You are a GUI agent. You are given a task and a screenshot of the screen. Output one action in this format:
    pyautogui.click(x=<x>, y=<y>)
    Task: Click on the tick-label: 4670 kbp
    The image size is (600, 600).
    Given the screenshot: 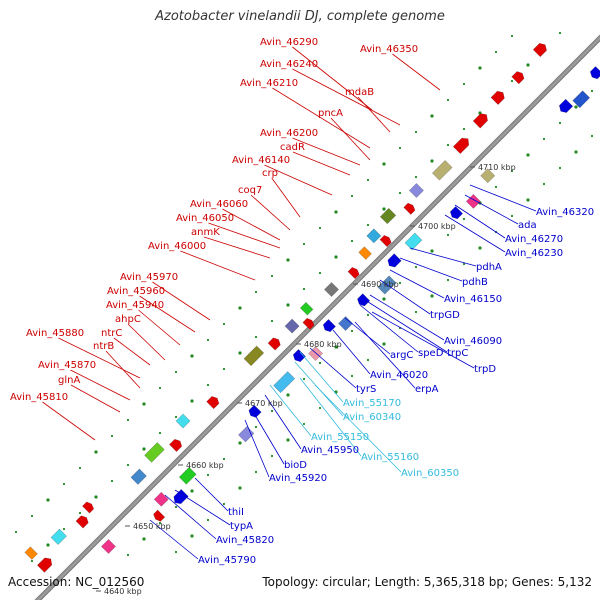 What is the action you would take?
    pyautogui.click(x=264, y=403)
    